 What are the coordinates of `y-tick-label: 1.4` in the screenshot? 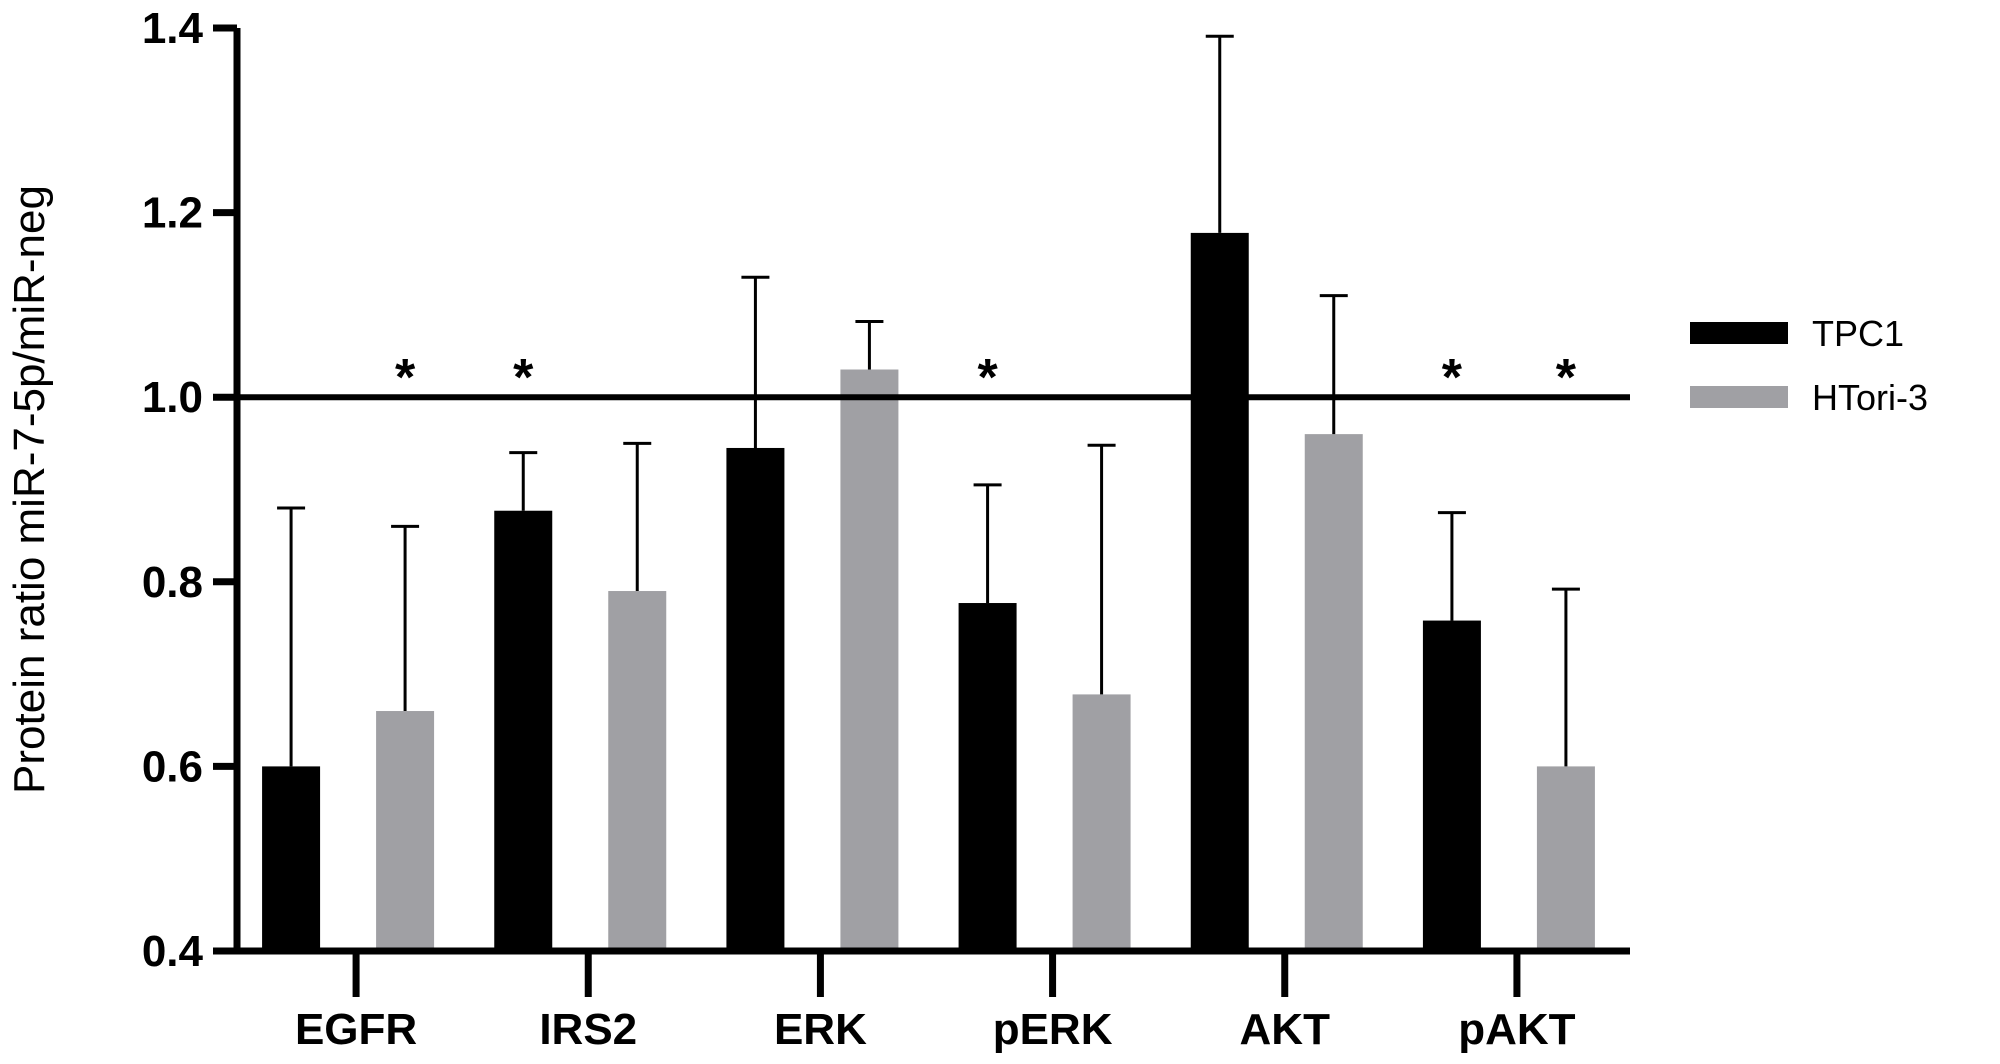 It's located at (173, 28).